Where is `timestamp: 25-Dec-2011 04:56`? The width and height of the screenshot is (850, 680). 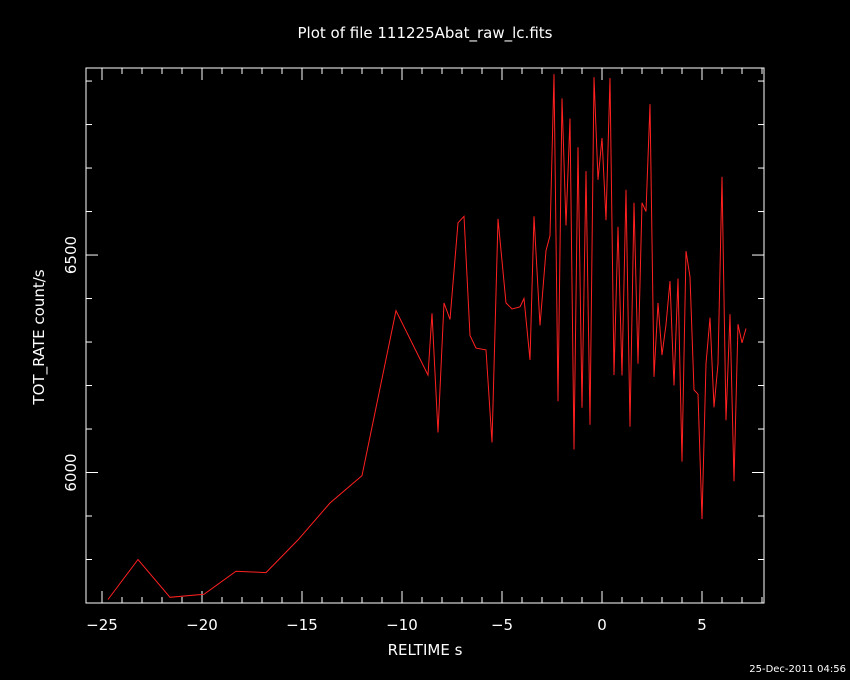 timestamp: 25-Dec-2011 04:56 is located at coordinates (797, 669).